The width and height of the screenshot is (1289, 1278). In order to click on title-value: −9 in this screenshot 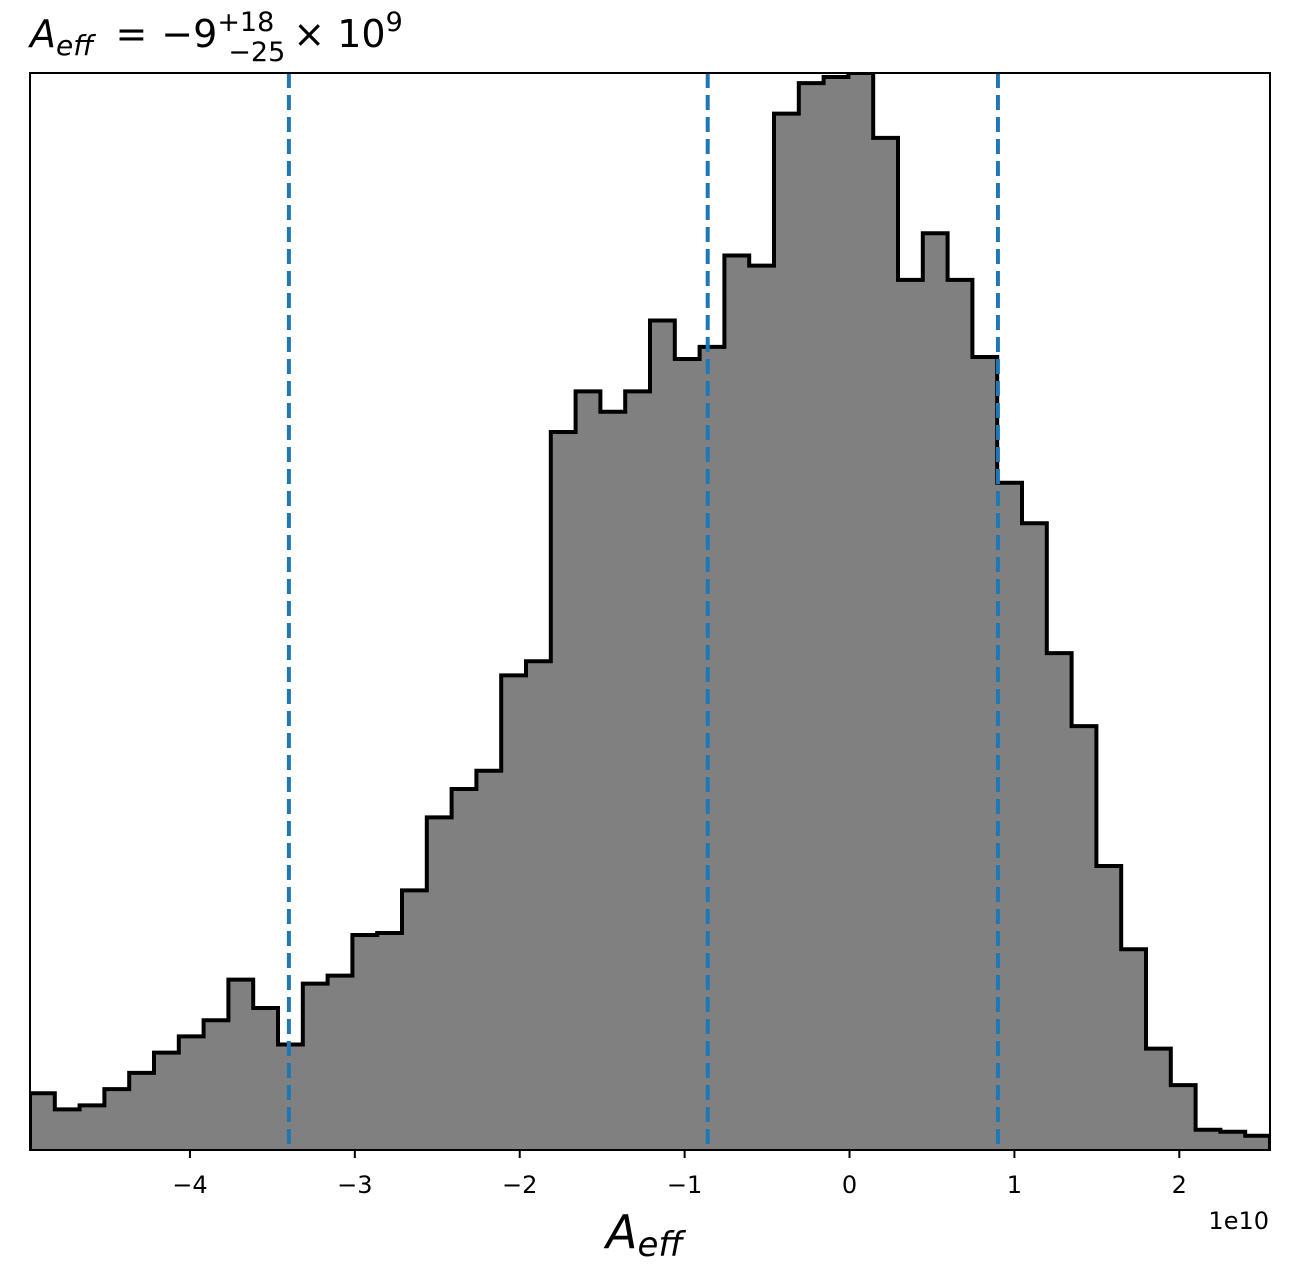, I will do `click(189, 34)`.